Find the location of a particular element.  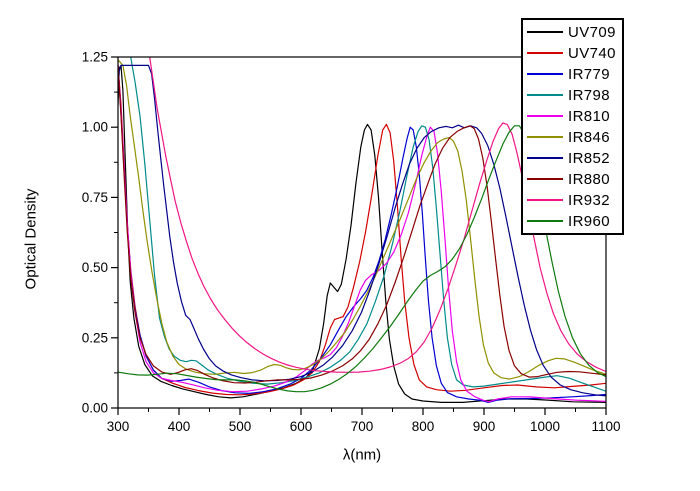

legend-label: IR810 is located at coordinates (589, 116).